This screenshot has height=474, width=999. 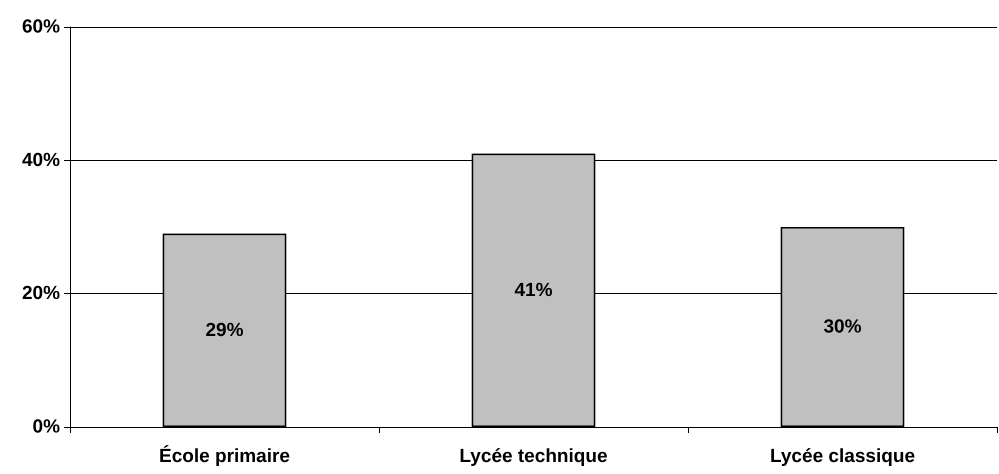 What do you see at coordinates (41, 293) in the screenshot?
I see `y-tick-label: 20%` at bounding box center [41, 293].